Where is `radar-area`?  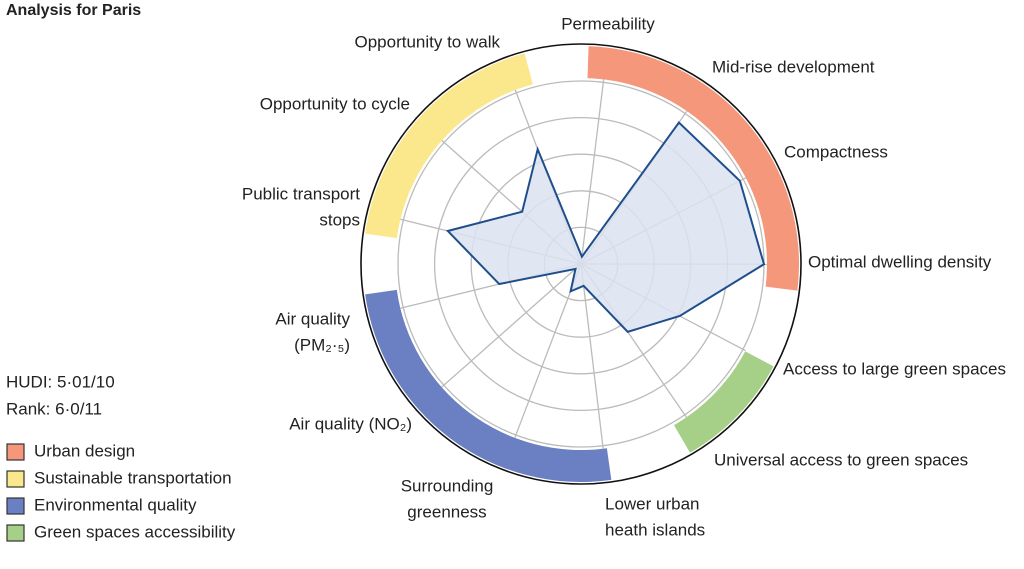 radar-area is located at coordinates (605, 227).